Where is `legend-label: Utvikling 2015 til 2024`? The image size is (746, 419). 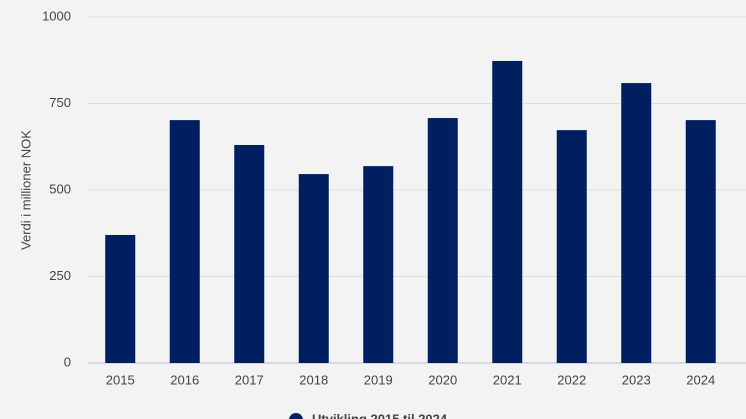
legend-label: Utvikling 2015 til 2024 is located at coordinates (380, 415).